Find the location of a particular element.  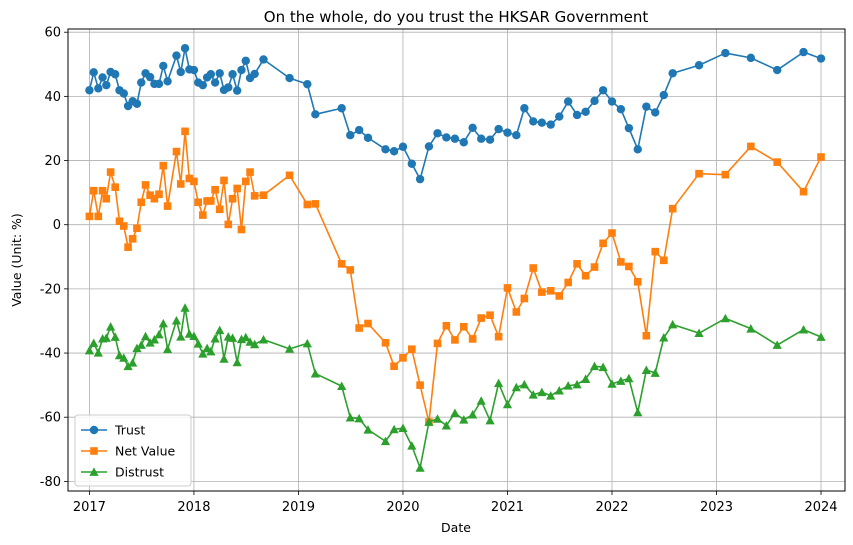

y-tick-label: 0 is located at coordinates (57, 225).